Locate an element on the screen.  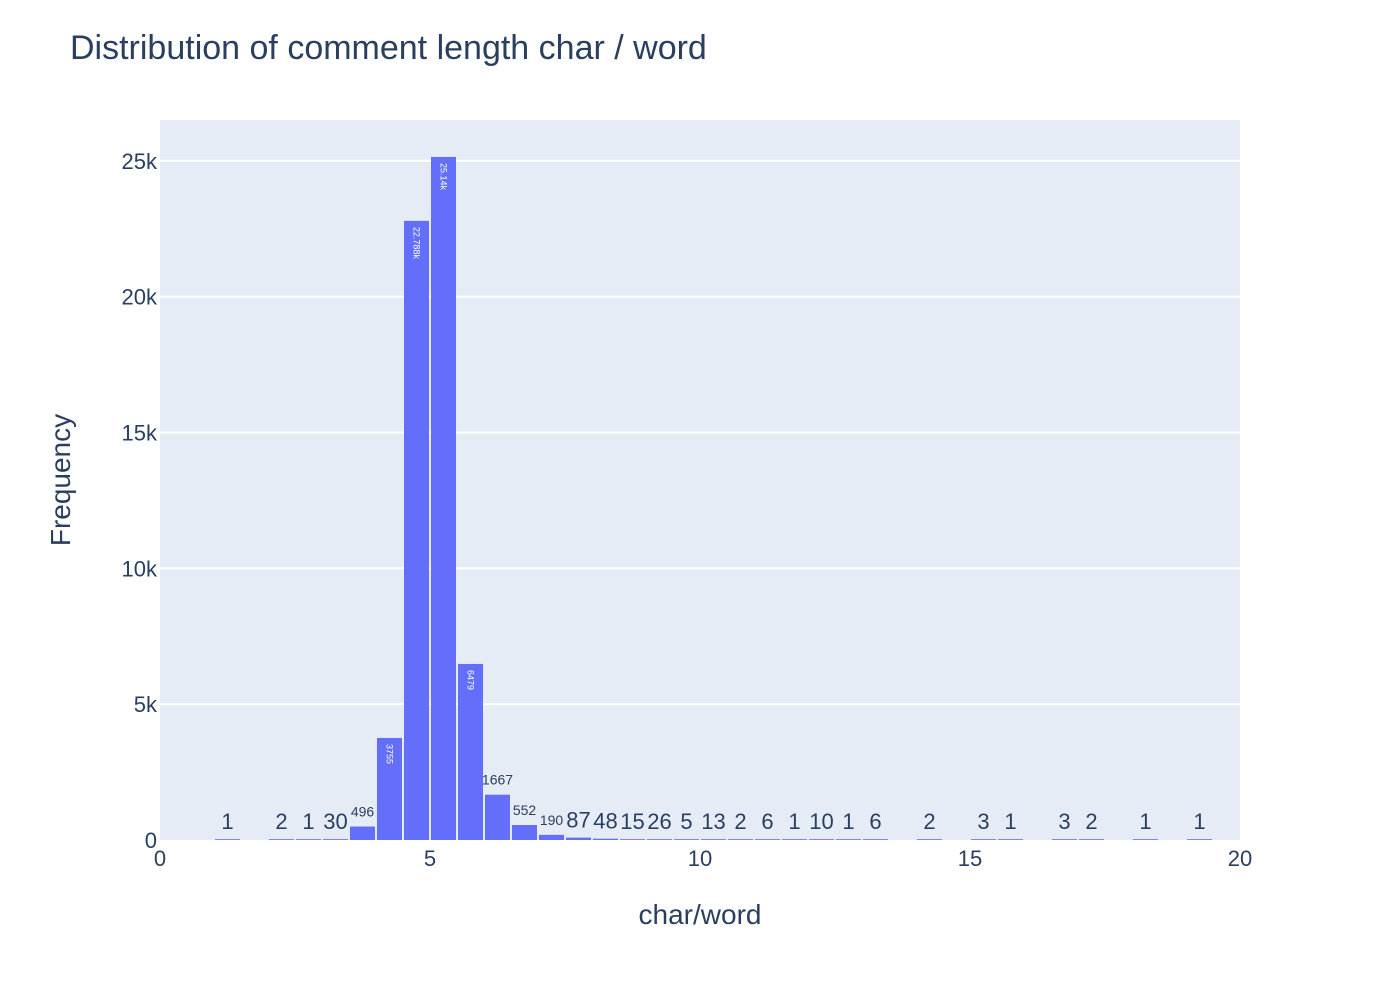
y-axis-title: Frequency is located at coordinates (60, 480).